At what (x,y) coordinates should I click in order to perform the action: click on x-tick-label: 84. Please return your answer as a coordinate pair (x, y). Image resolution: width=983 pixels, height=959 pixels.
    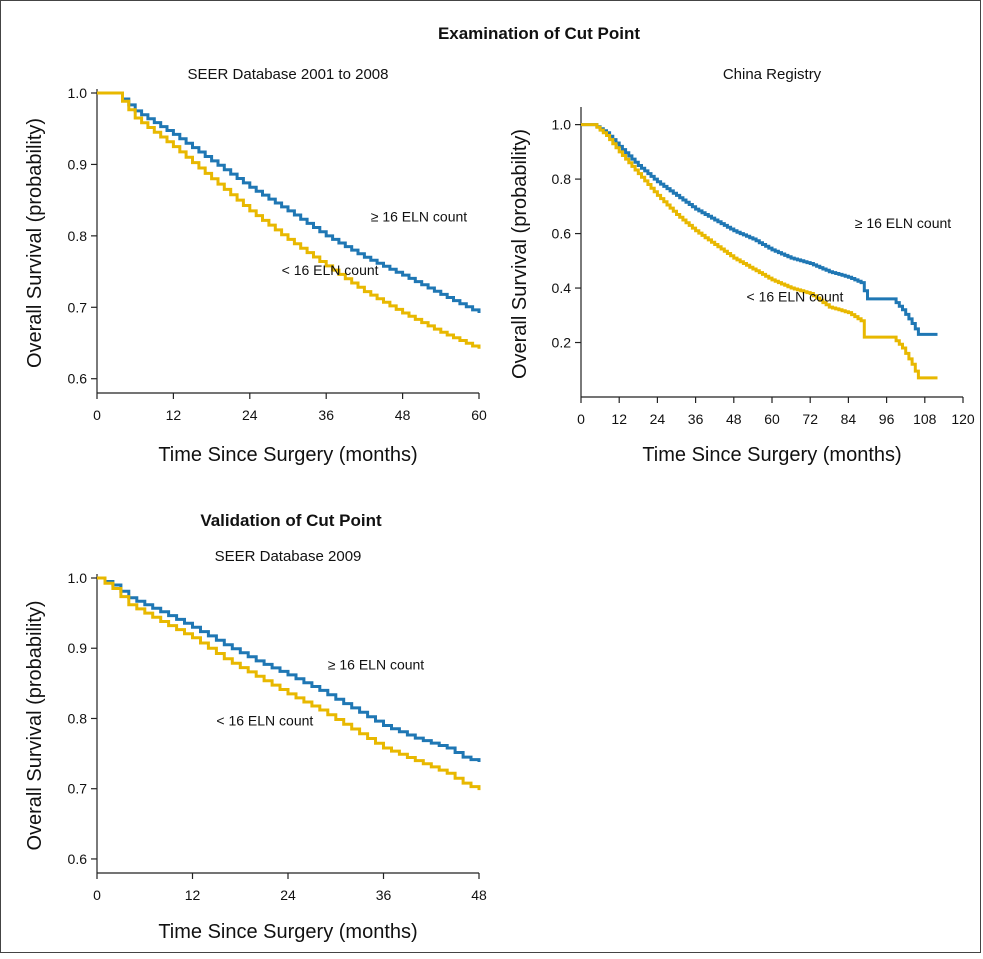
    Looking at the image, I should click on (849, 419).